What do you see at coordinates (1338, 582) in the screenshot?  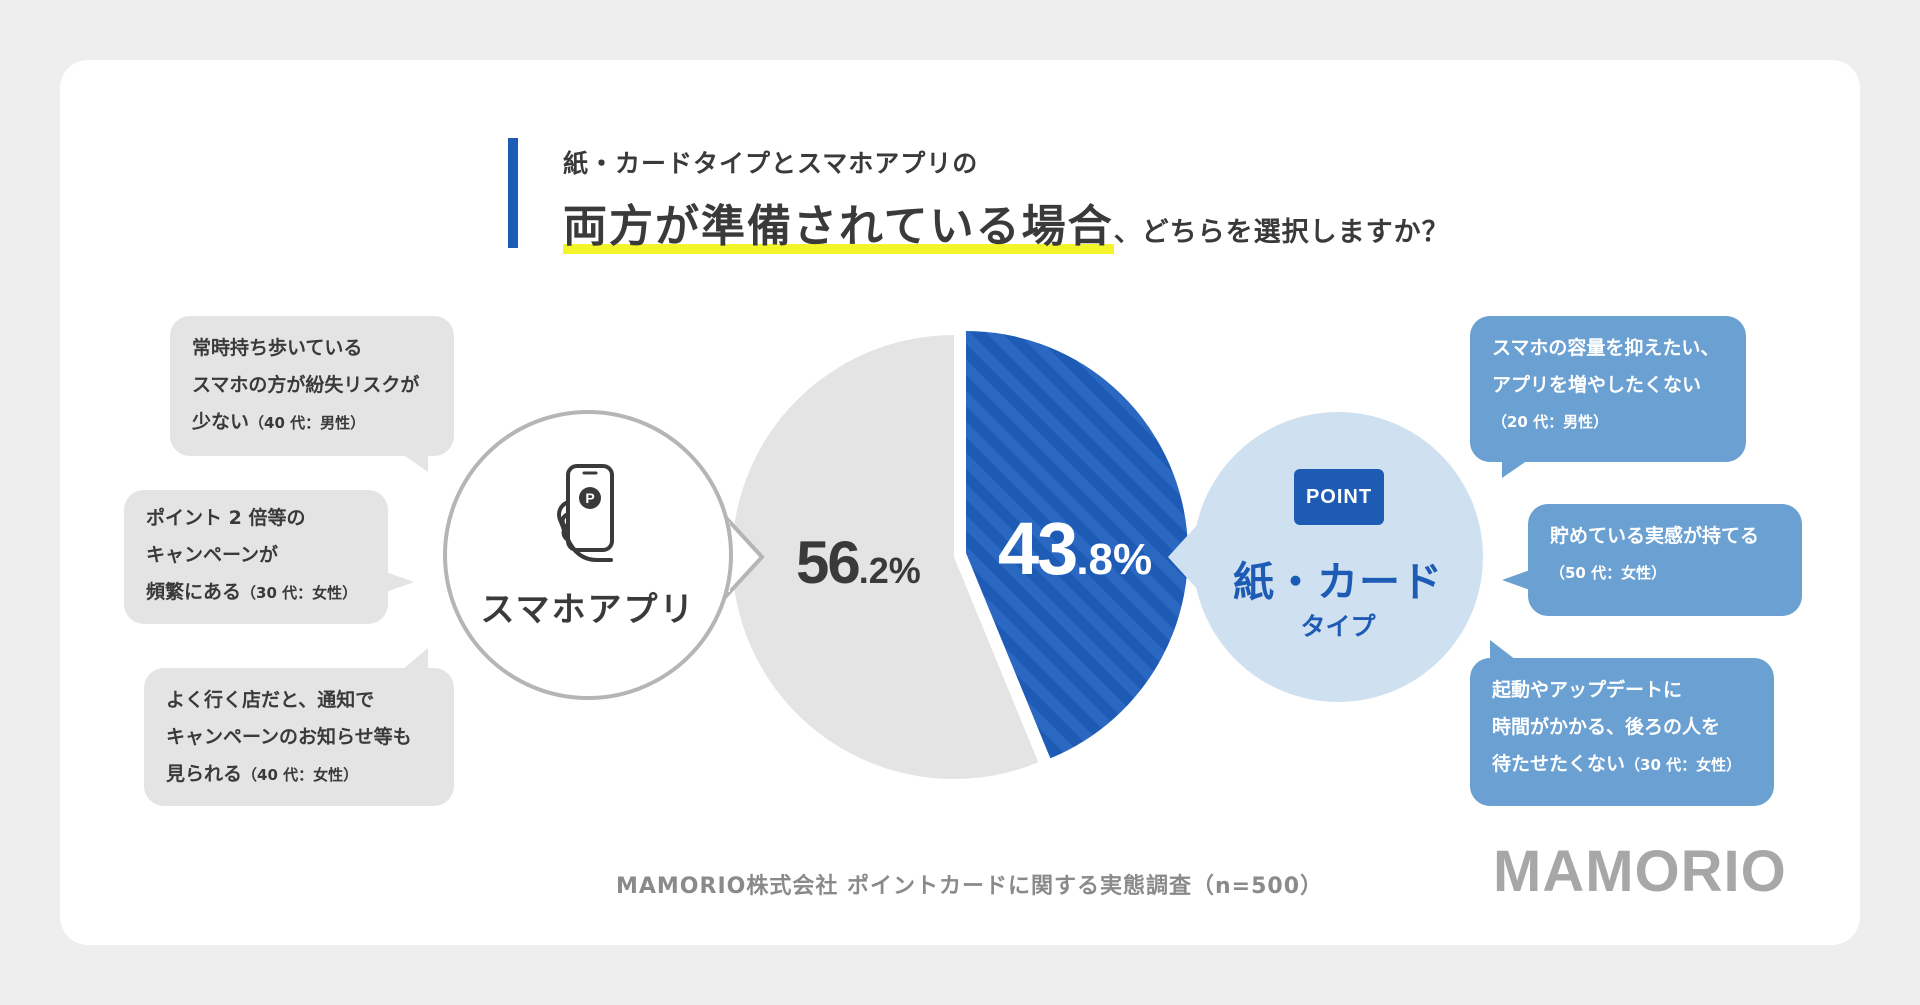 I see `card-label: 紙・カード` at bounding box center [1338, 582].